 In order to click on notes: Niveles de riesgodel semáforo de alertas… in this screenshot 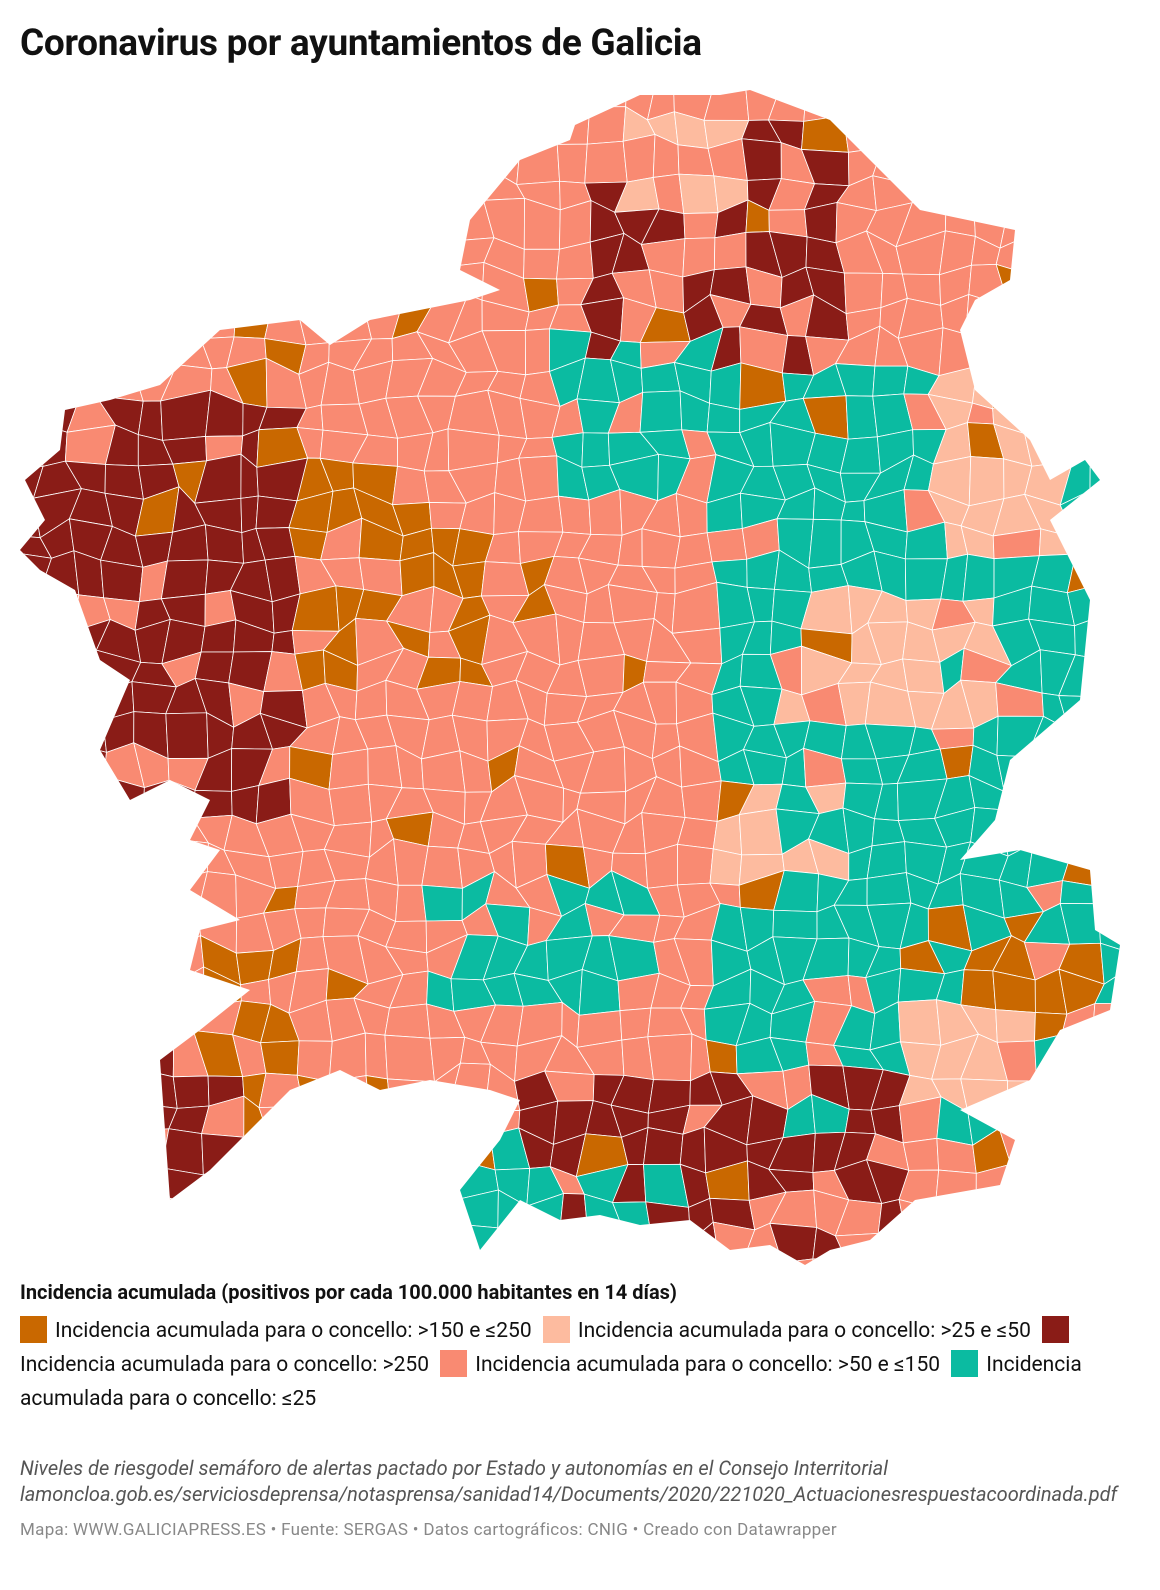, I will do `click(572, 1481)`.